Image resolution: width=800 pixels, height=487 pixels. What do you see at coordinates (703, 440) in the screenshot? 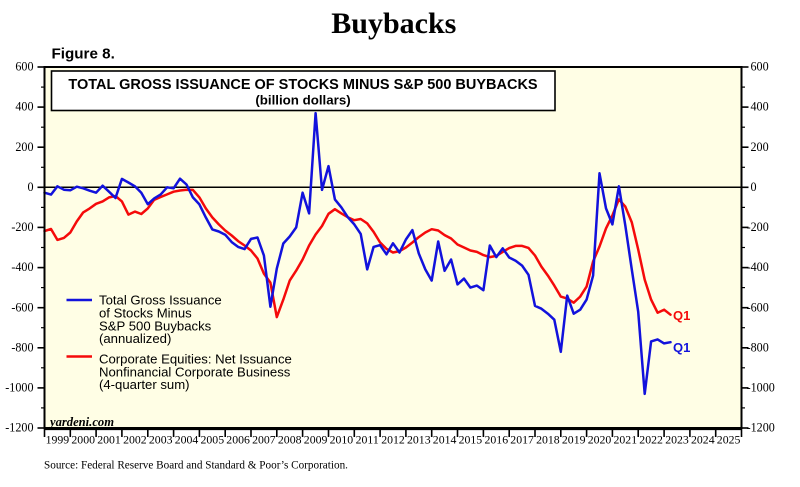
I see `svg-text: 2024` at bounding box center [703, 440].